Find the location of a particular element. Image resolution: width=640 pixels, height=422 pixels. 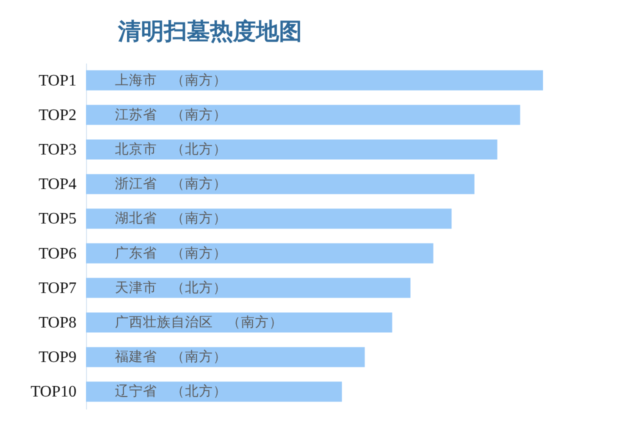

annotation: 辽宁省 （北方） is located at coordinates (171, 392).